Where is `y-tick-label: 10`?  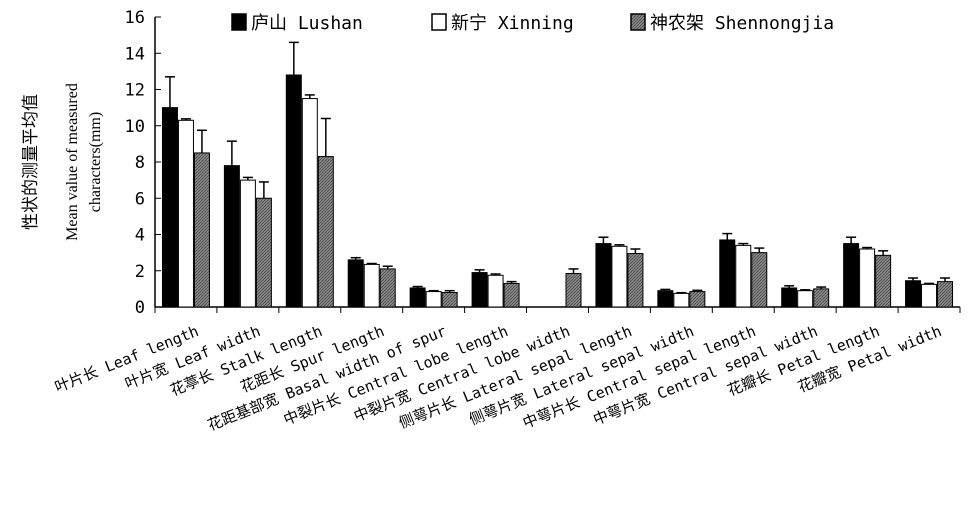 y-tick-label: 10 is located at coordinates (135, 127).